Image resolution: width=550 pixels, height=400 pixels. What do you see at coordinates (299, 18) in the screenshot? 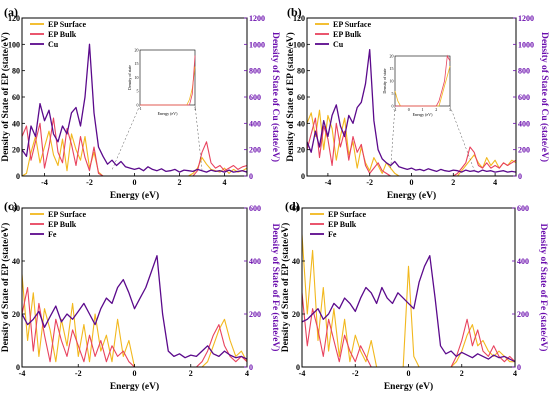
I see `y-tick-label: 120` at bounding box center [299, 18].